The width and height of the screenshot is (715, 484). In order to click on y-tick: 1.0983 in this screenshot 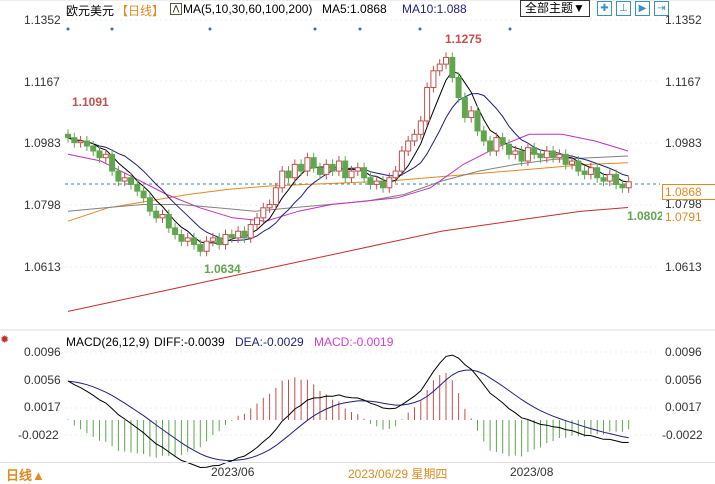, I will do `click(42, 143)`.